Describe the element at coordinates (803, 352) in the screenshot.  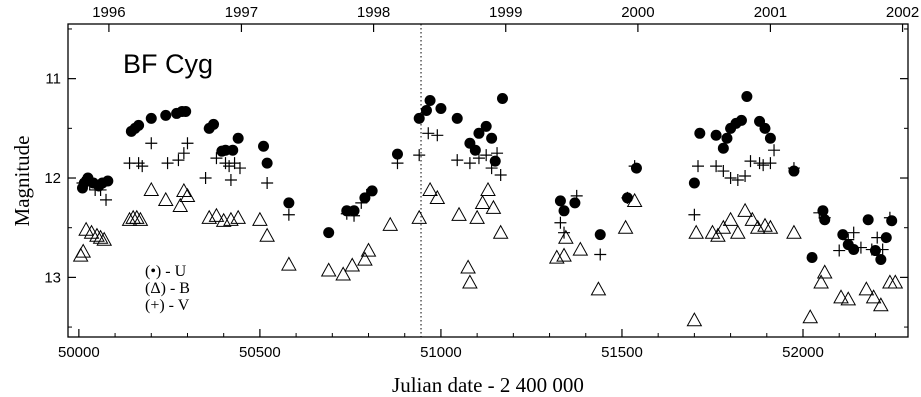
I see `x-tick-label: 52000` at that location.